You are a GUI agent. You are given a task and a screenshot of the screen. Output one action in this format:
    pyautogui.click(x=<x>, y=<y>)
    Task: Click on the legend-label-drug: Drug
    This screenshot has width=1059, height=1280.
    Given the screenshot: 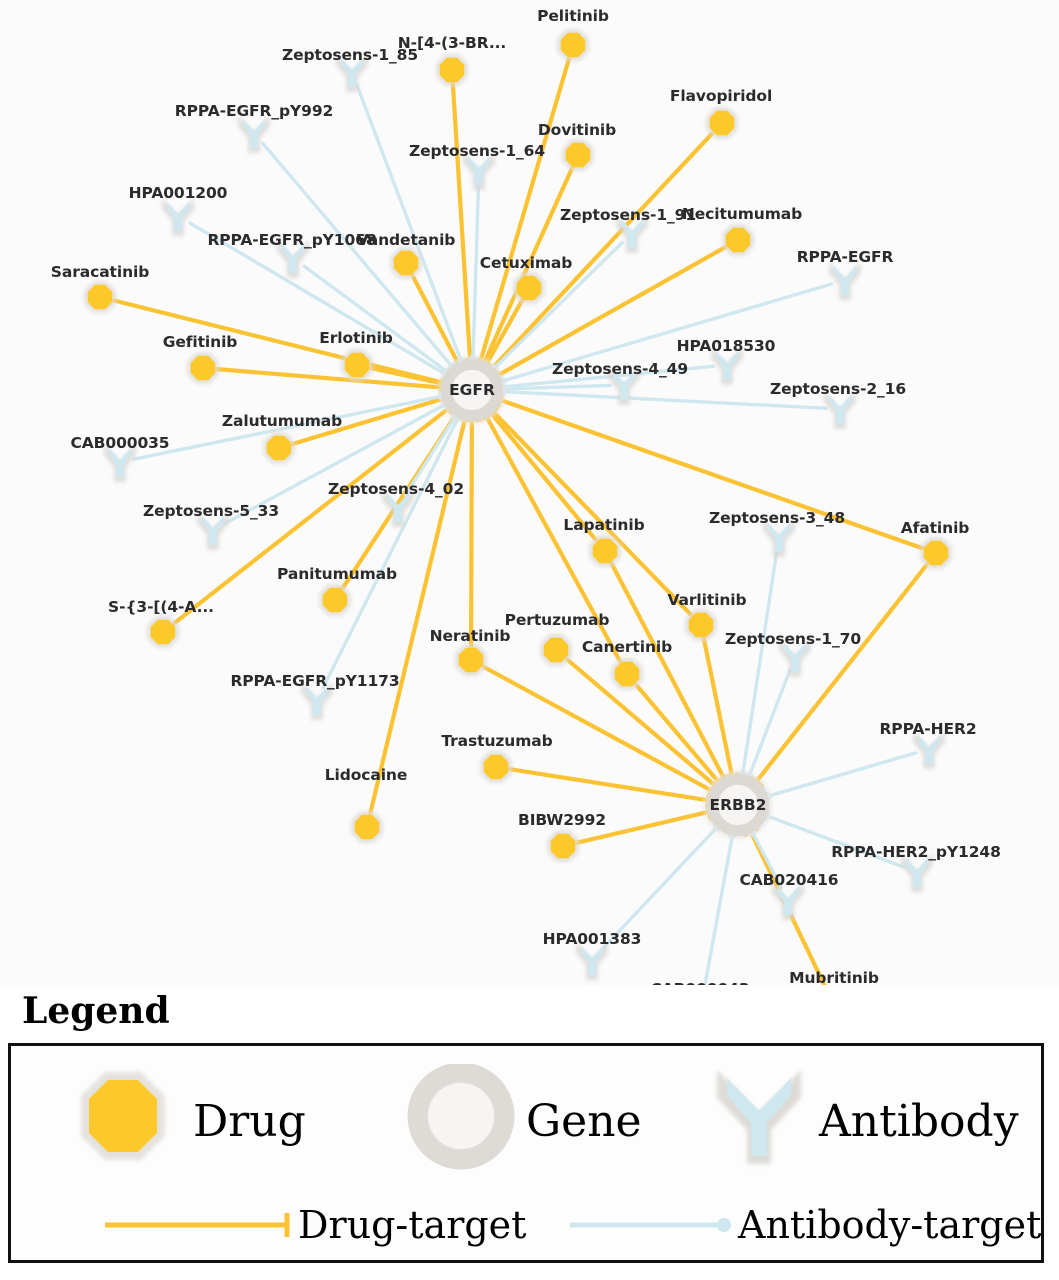 What is the action you would take?
    pyautogui.click(x=249, y=1121)
    